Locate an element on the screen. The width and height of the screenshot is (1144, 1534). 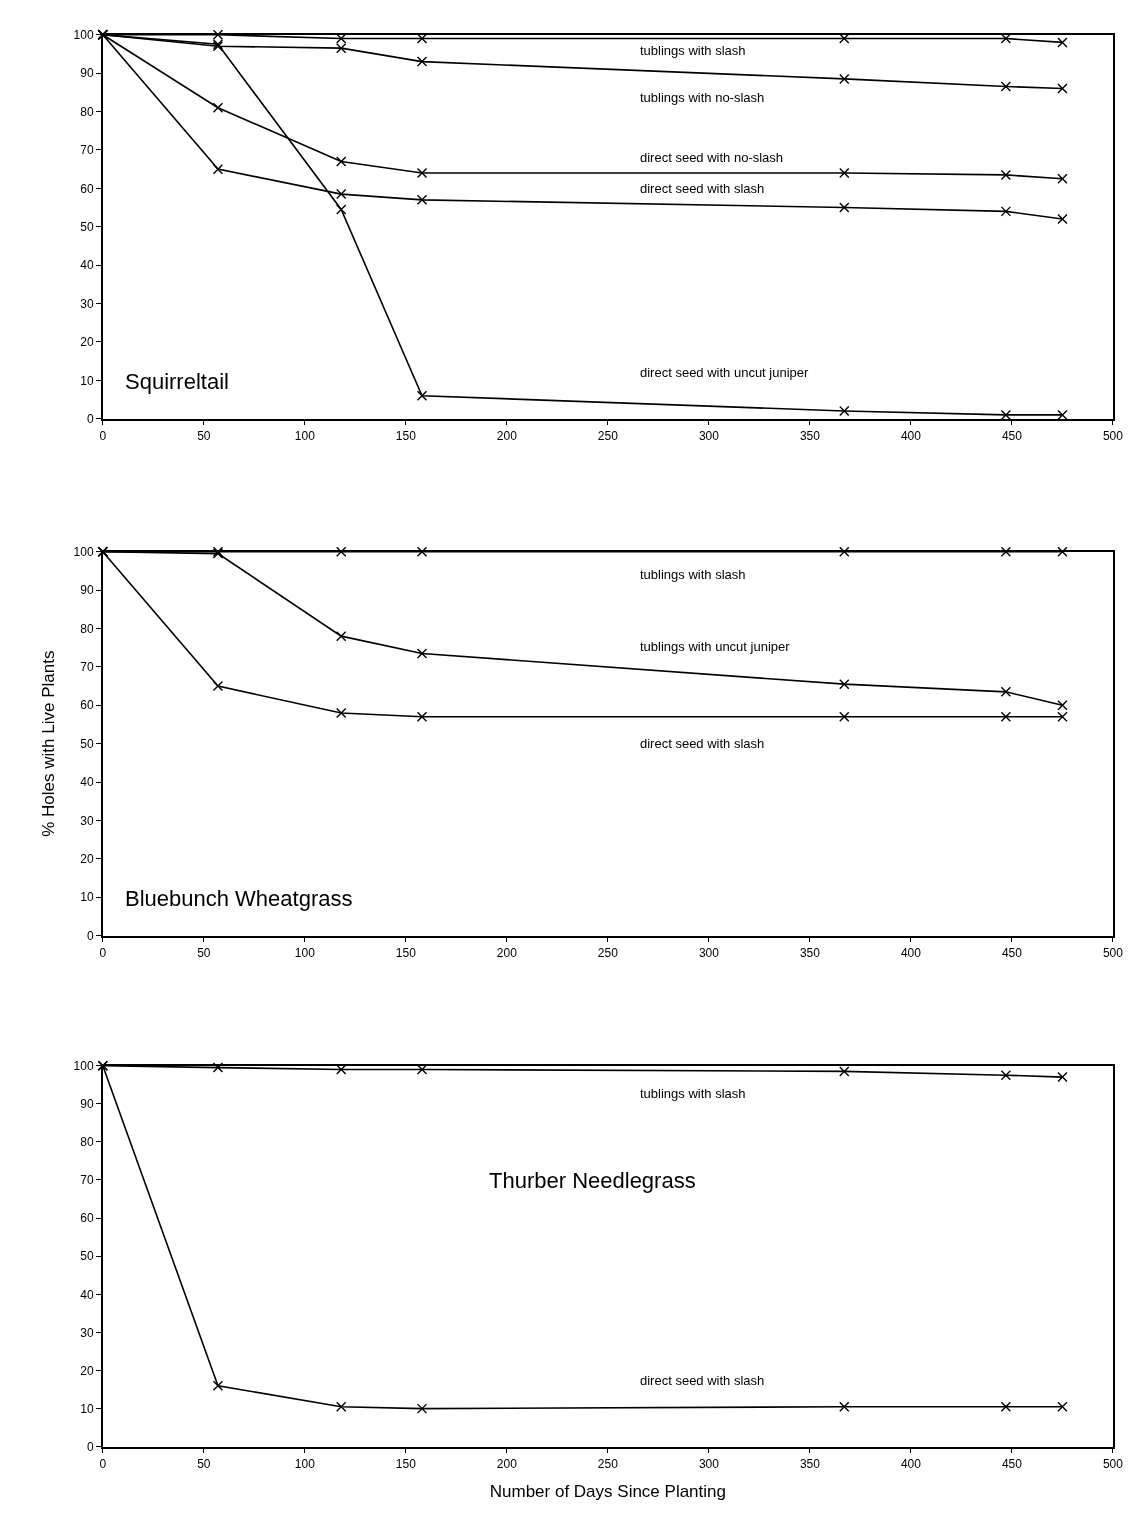
series-label: direct seed with uncut juniper is located at coordinates (725, 372).